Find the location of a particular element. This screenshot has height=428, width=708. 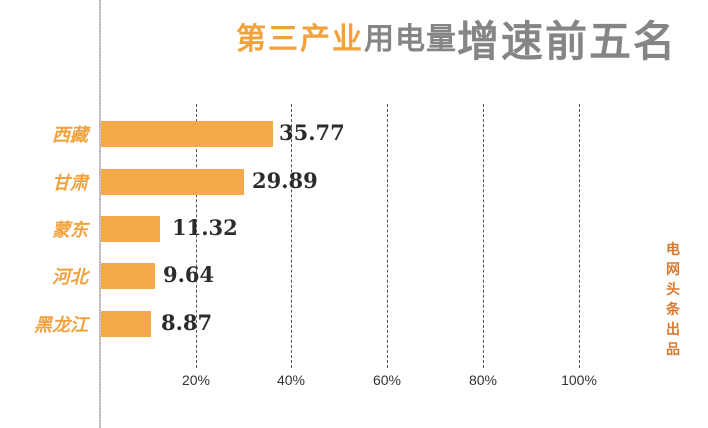

title-accent: 第三产业 is located at coordinates (300, 39).